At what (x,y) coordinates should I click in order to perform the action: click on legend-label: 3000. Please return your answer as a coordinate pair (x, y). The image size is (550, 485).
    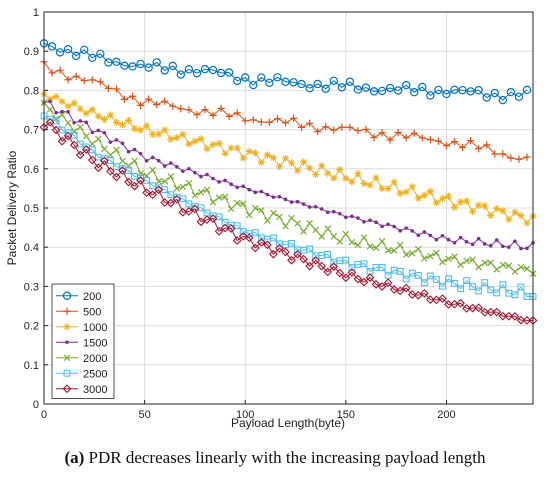
    Looking at the image, I should click on (95, 390).